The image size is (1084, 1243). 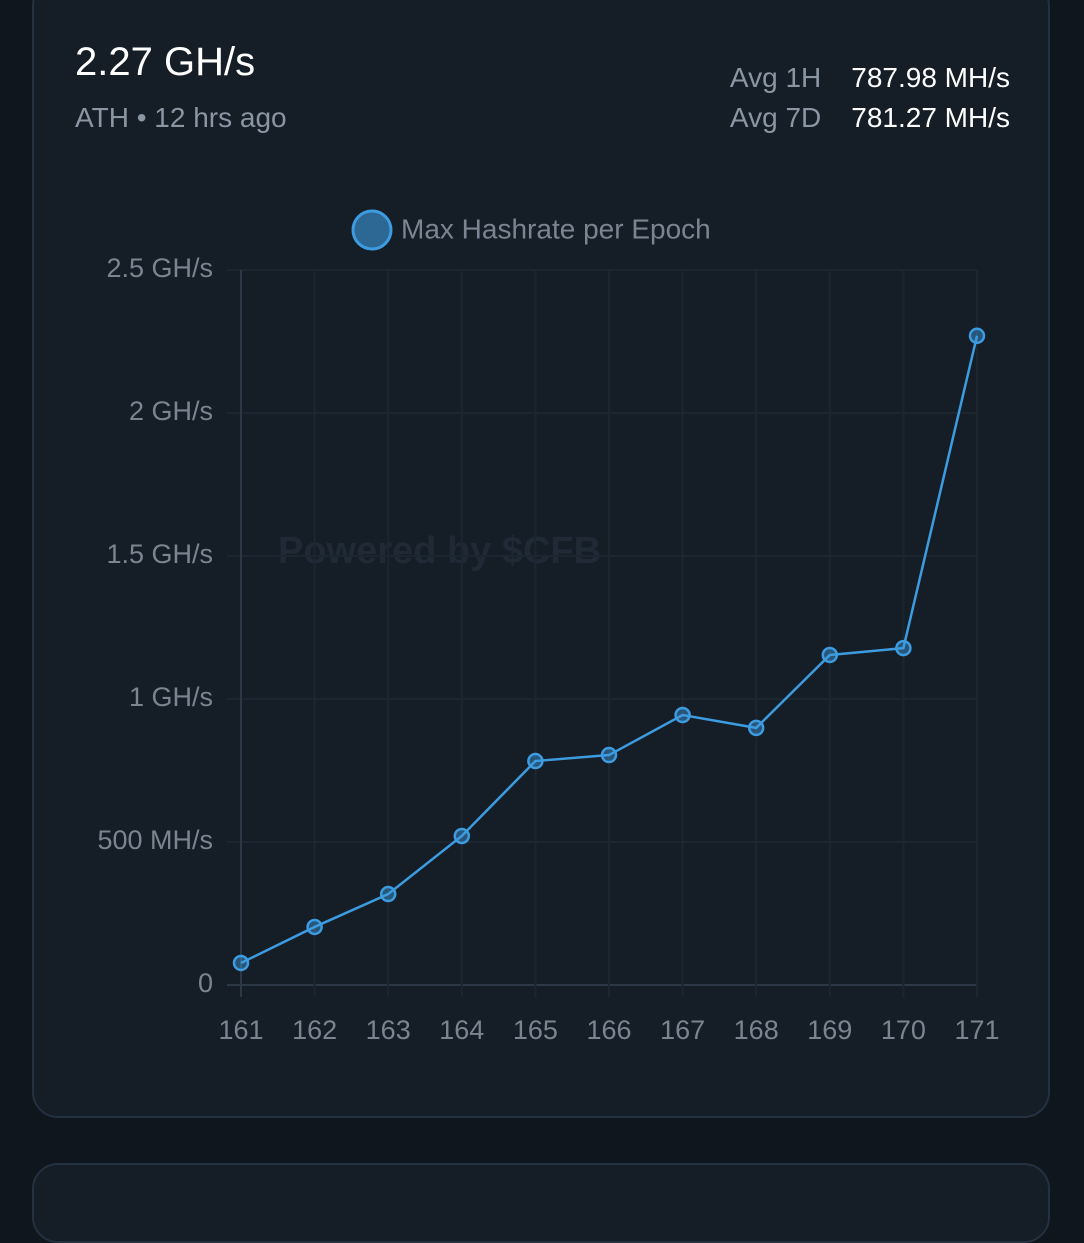 I want to click on x-tick-label: 162, so click(x=314, y=1030).